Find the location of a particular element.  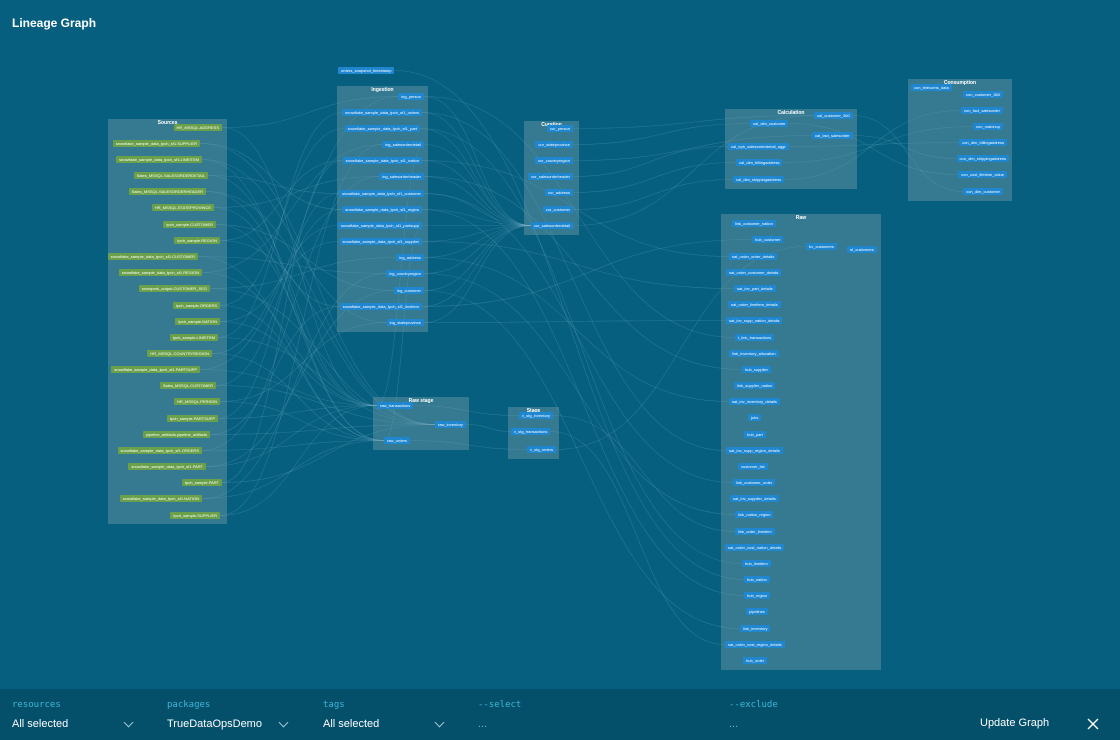

graph-node-source: snowflake_sample_data_tpch_sf1.REGION is located at coordinates (160, 272).